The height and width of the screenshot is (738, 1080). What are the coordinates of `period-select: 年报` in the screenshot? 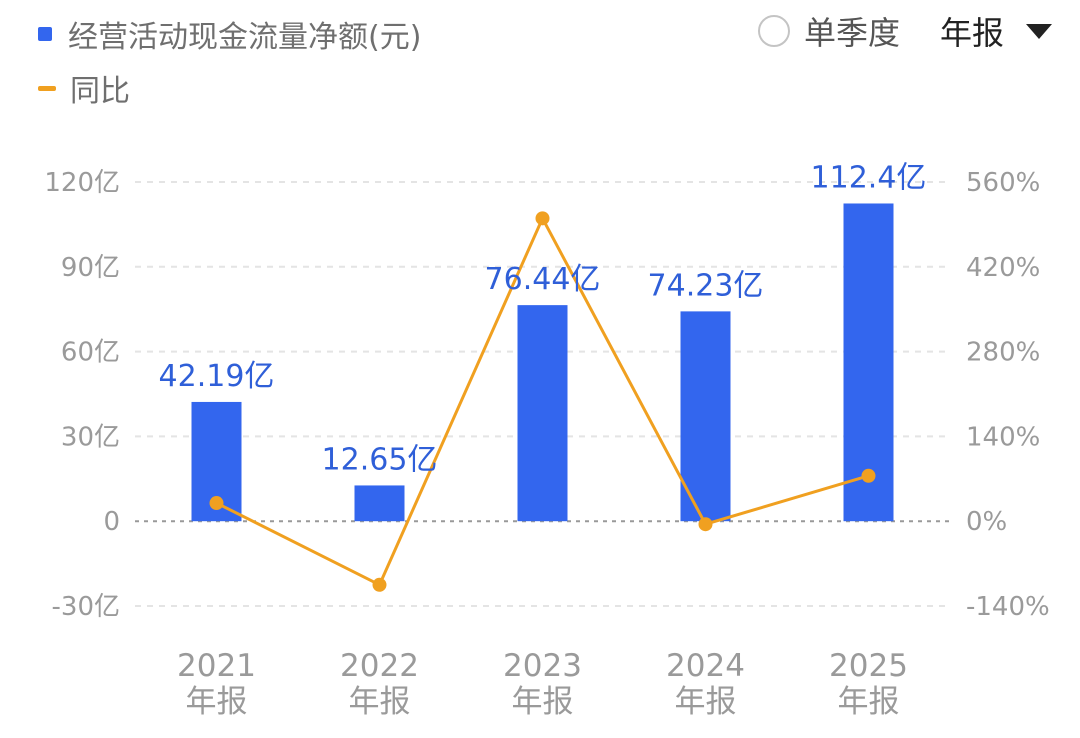 It's located at (971, 33).